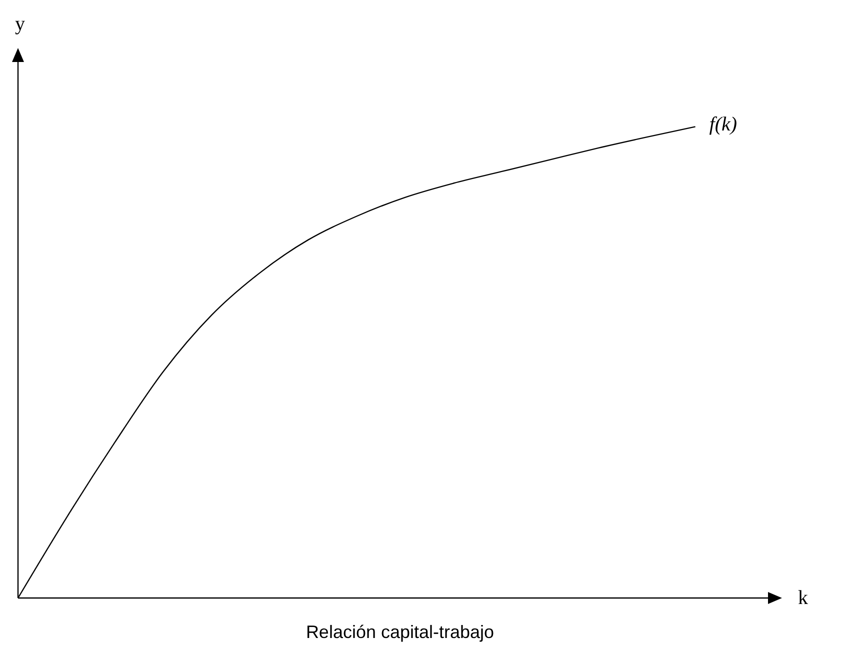 This screenshot has width=850, height=660. Describe the element at coordinates (20, 24) in the screenshot. I see `y-axis-title: y` at that location.